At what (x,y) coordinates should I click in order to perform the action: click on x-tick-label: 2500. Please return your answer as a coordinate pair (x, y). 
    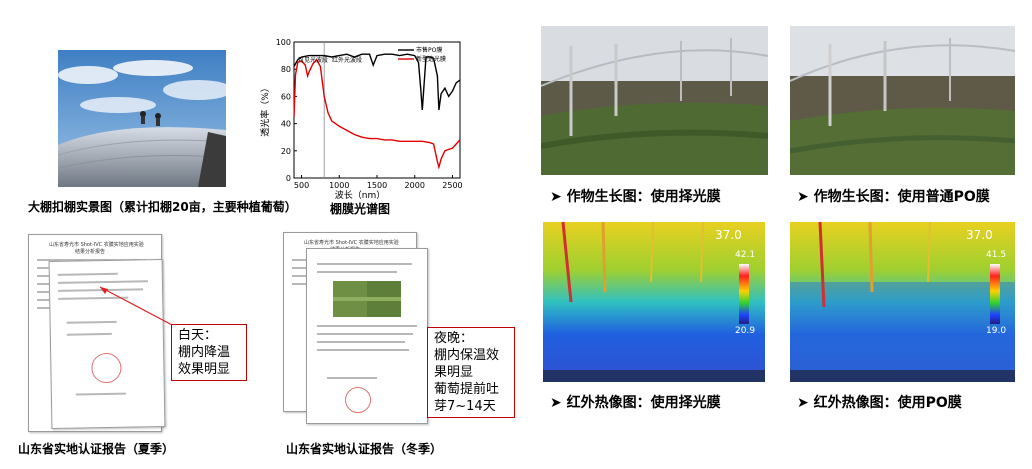
    Looking at the image, I should click on (452, 185).